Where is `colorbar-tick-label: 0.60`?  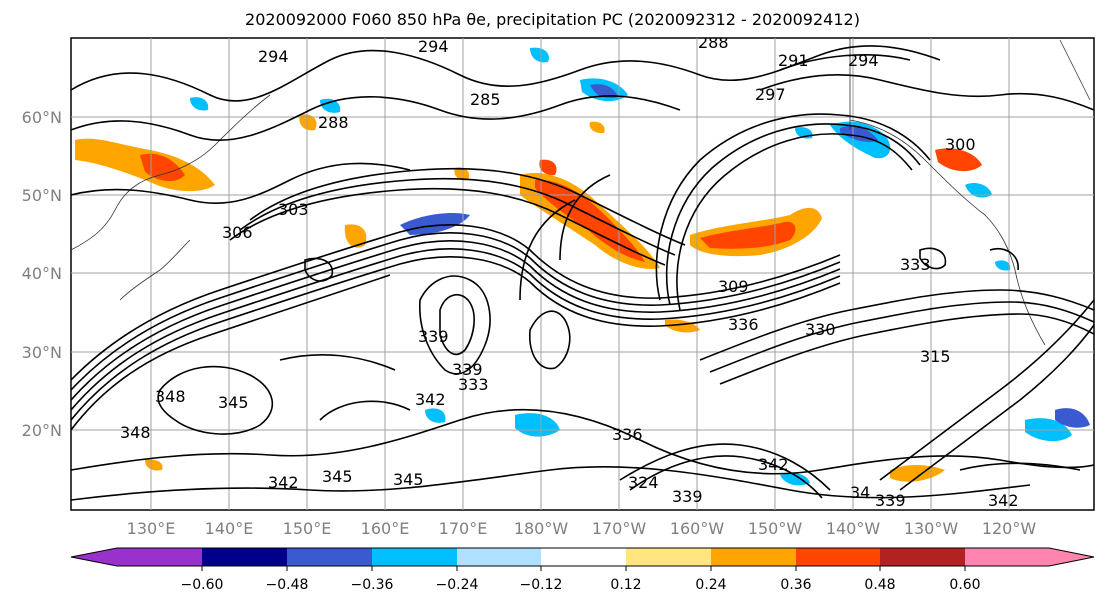 colorbar-tick-label: 0.60 is located at coordinates (964, 585).